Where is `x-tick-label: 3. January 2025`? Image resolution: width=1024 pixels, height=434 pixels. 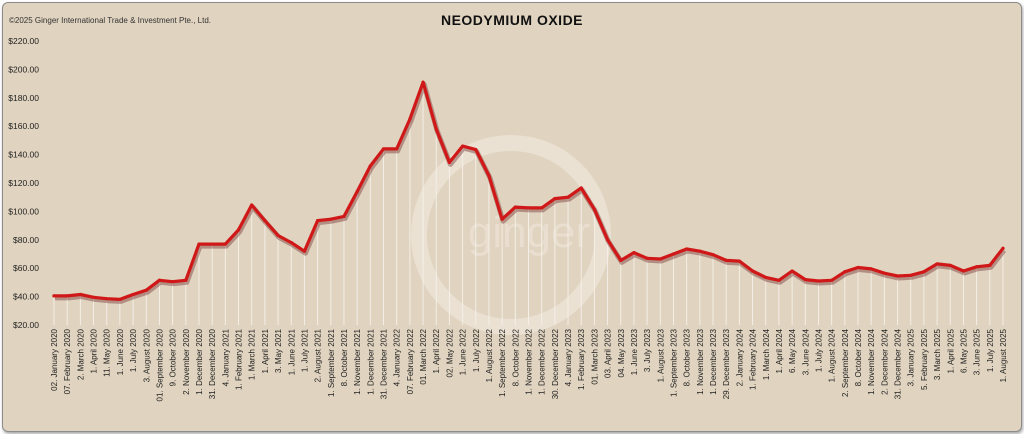 x-tick-label: 3. January 2025 is located at coordinates (911, 357).